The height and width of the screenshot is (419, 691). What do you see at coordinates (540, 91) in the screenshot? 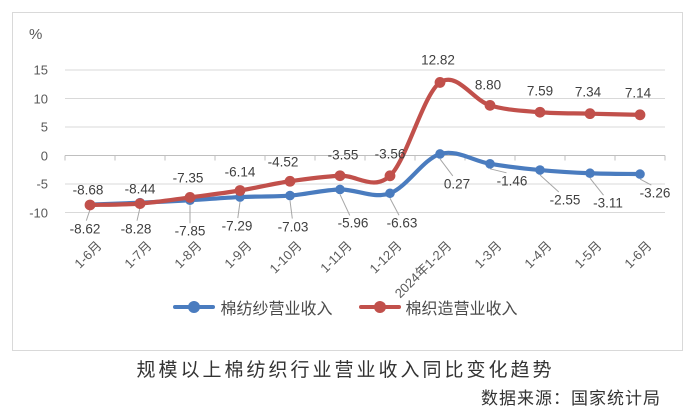
I see `data-label: 7.59` at bounding box center [540, 91].